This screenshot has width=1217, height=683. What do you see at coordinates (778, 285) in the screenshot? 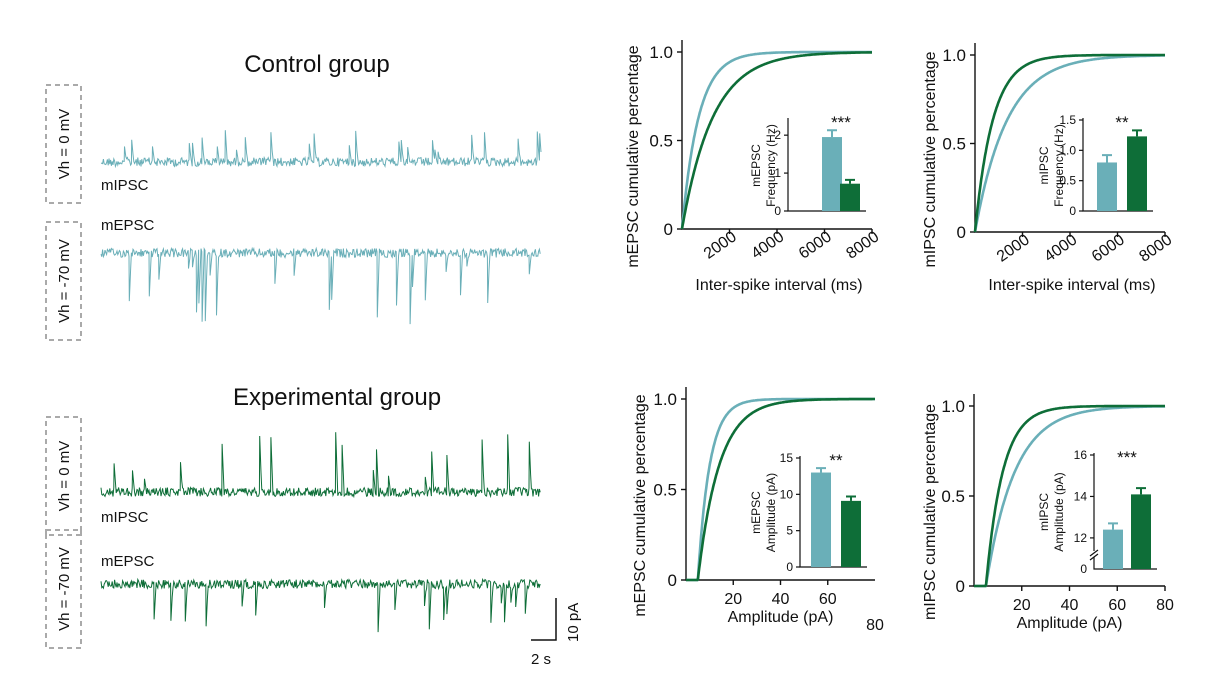
I see `x-axis-label: Inter-spike interval (ms)` at bounding box center [778, 285].